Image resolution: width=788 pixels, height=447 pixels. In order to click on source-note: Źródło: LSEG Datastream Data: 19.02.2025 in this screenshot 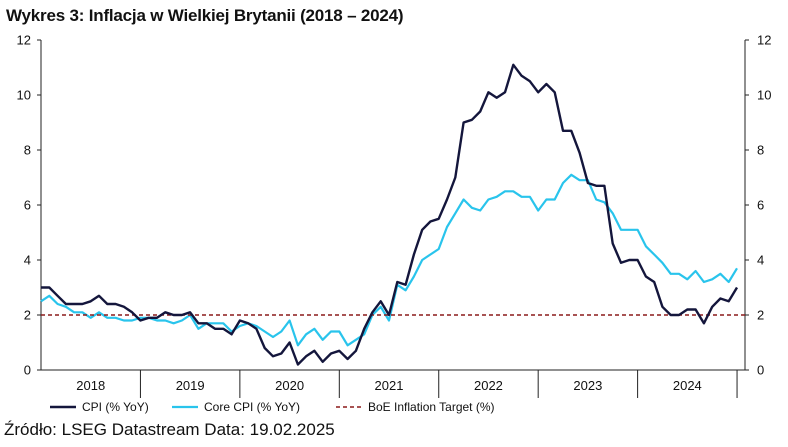, I will do `click(169, 429)`.